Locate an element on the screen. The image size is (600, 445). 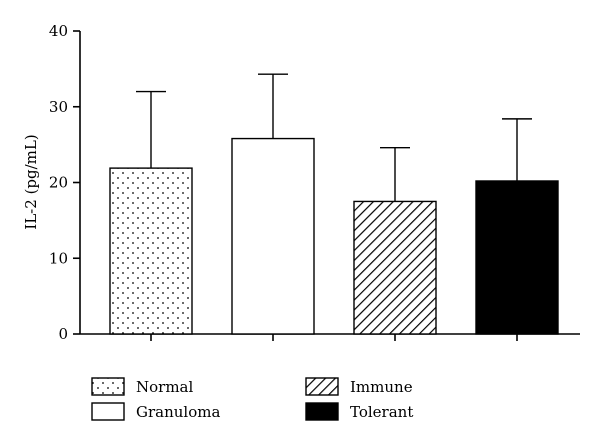
legend-label-granuloma: Granuloma is located at coordinates (178, 412).